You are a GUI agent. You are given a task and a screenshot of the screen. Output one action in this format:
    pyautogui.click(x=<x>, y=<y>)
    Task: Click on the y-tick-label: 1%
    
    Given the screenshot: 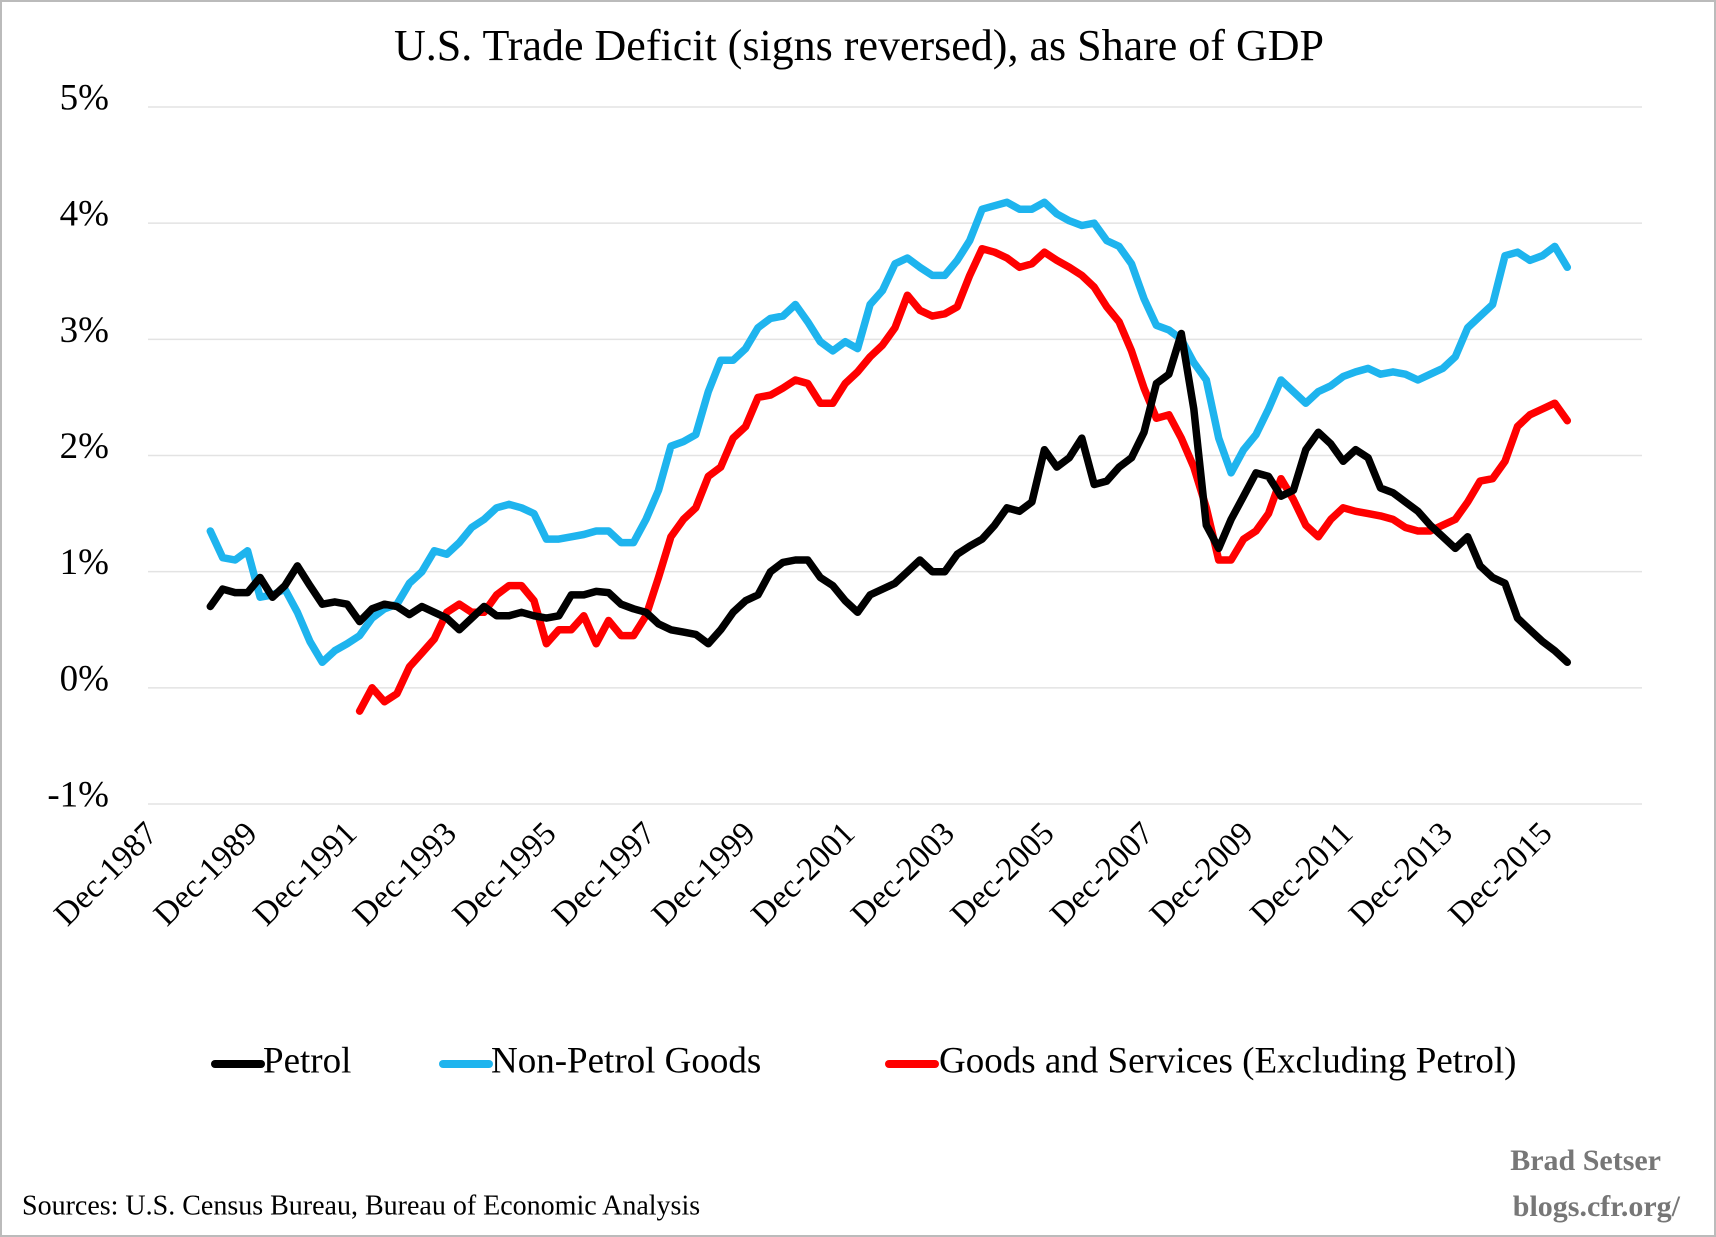 What is the action you would take?
    pyautogui.click(x=84, y=562)
    